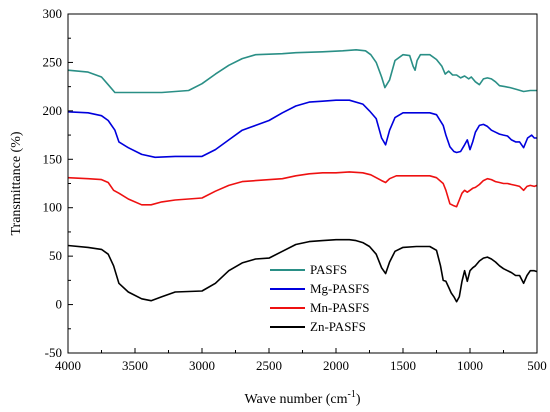 The image size is (550, 412). Describe the element at coordinates (340, 307) in the screenshot. I see `legend-label: Mn-PASFS` at that location.